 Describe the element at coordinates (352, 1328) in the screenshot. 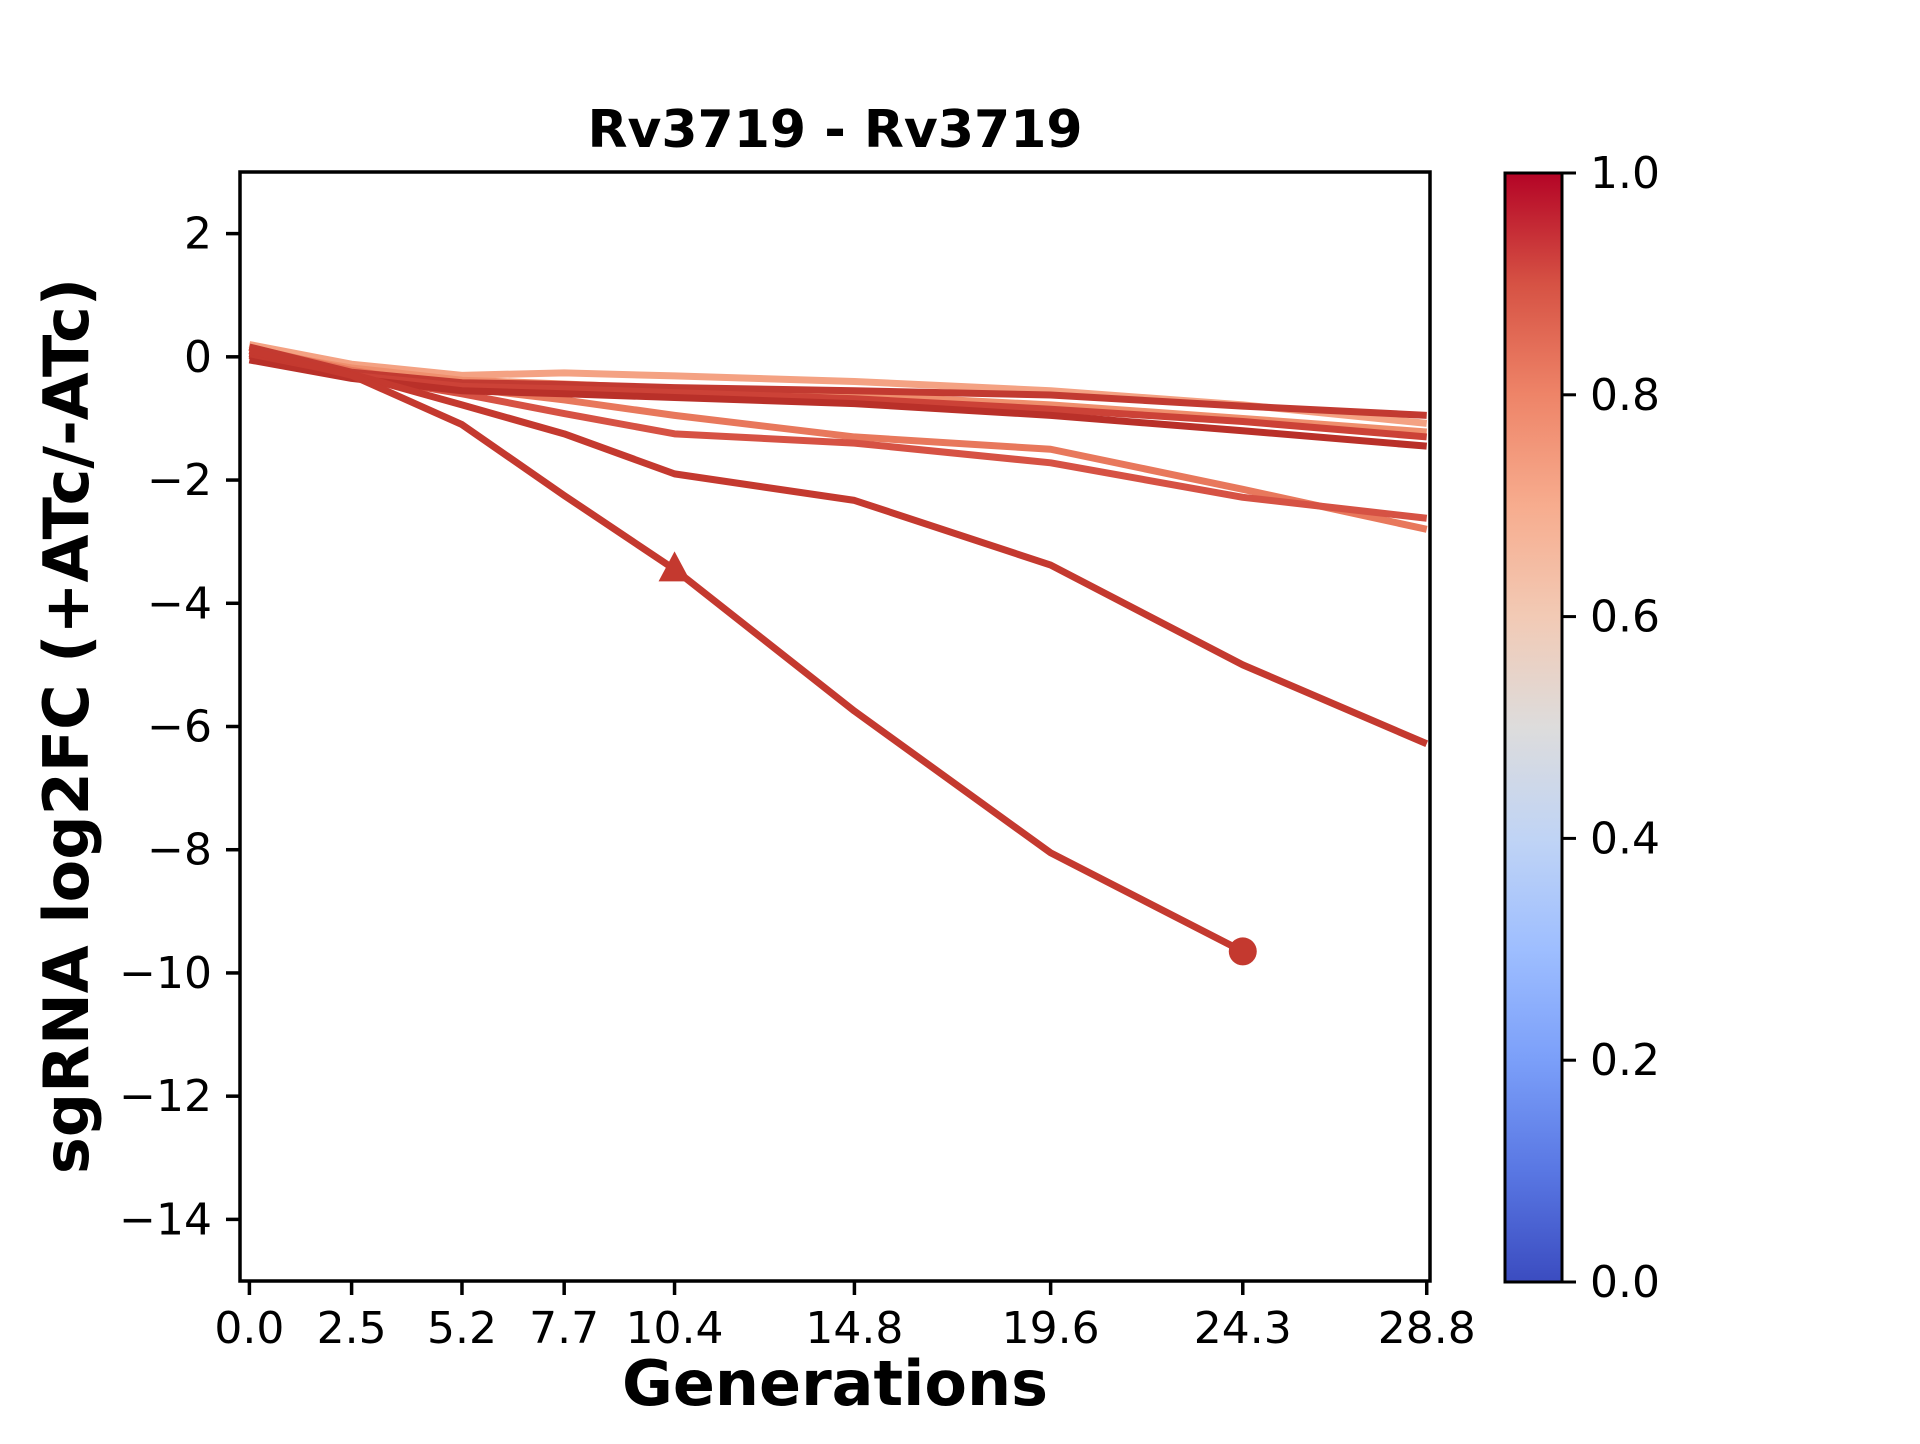

I see `x-tick-label: 2.5` at that location.